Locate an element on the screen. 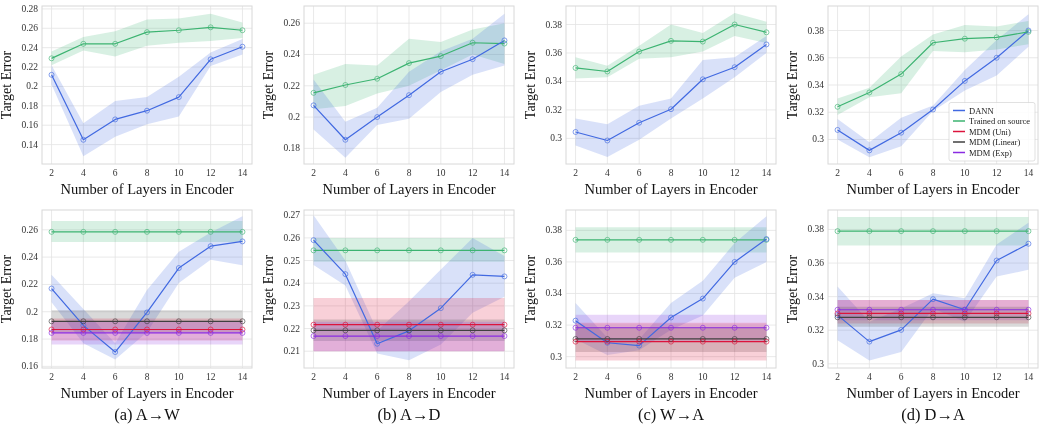  legend-label: MDM (Uni) is located at coordinates (990, 131).